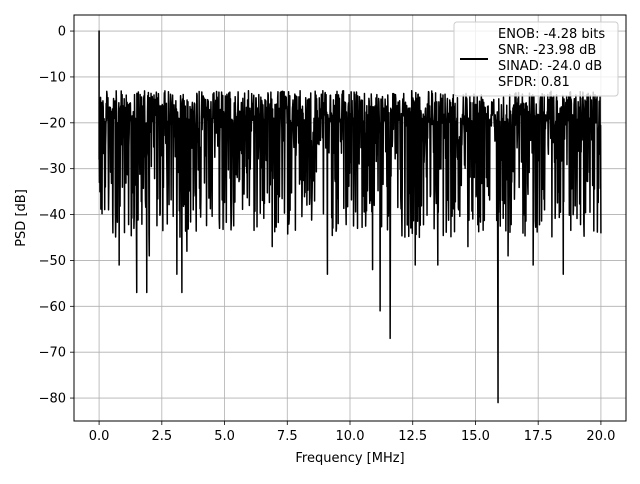  I want to click on y-tick-label: −70, so click(52, 353).